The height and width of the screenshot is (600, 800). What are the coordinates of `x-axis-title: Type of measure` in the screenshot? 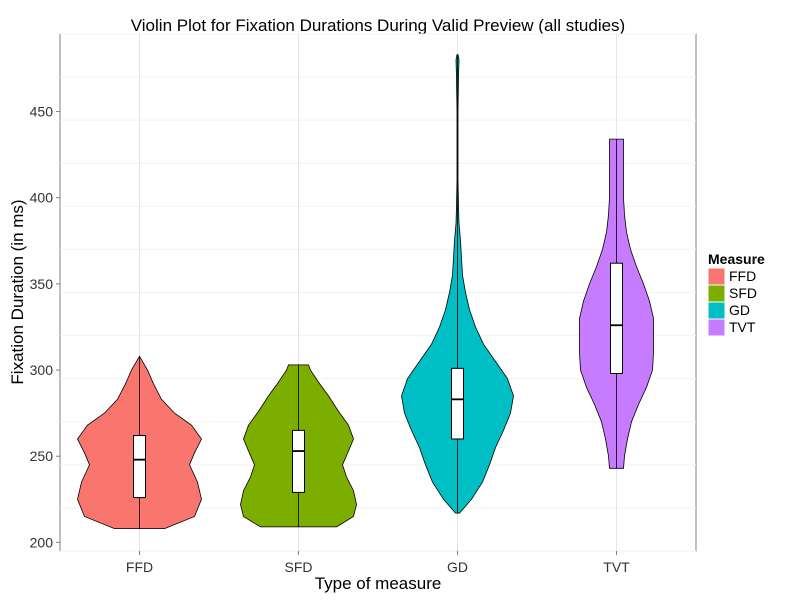 It's located at (378, 583).